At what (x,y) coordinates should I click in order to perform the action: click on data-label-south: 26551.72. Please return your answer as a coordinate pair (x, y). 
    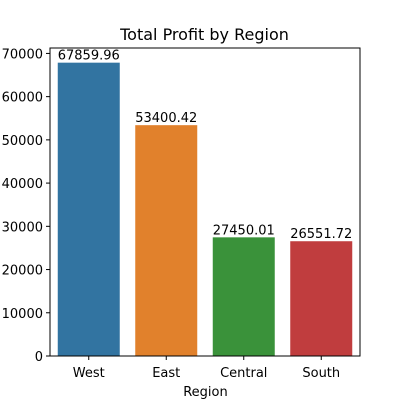
    Looking at the image, I should click on (321, 234).